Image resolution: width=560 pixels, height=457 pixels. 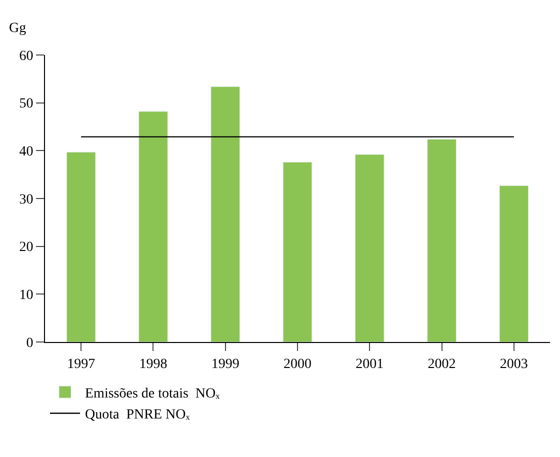 I want to click on y-tick-label: 0, so click(x=30, y=343).